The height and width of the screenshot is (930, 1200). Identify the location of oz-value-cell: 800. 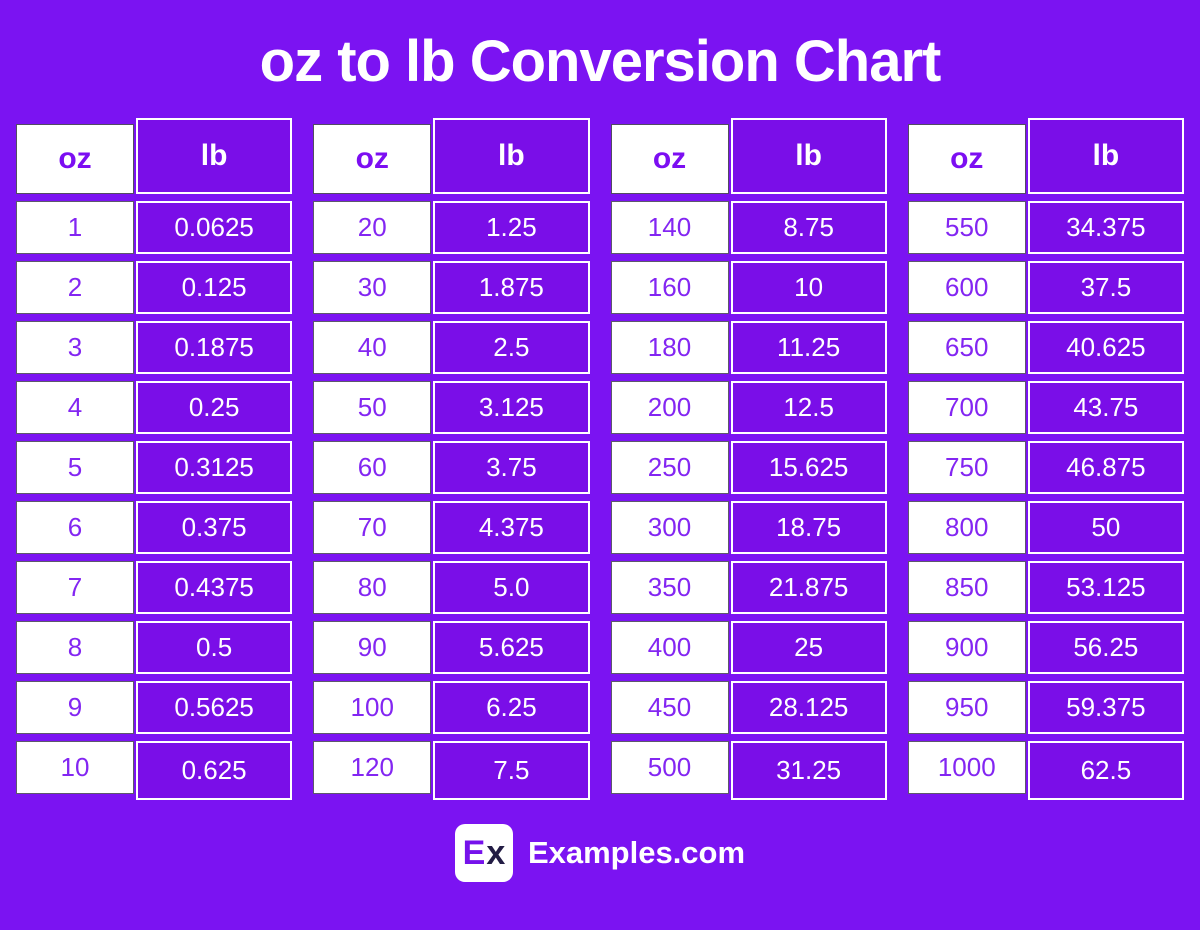
(966, 527).